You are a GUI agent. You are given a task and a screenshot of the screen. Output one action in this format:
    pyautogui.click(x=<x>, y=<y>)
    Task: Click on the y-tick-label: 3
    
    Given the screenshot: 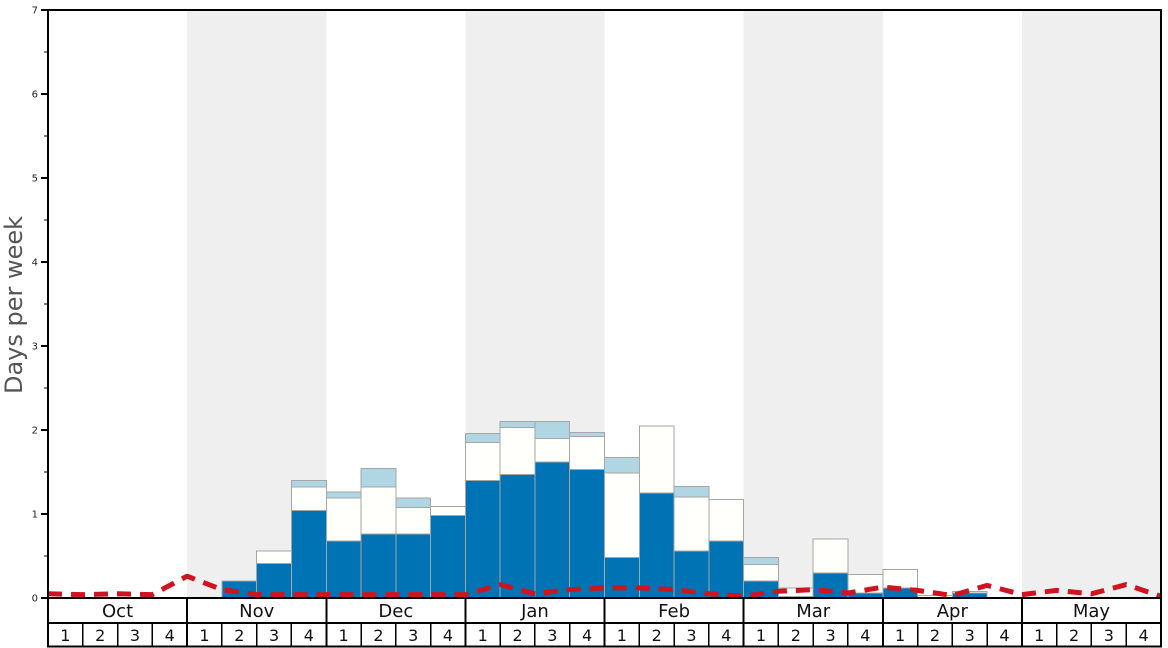 What is the action you would take?
    pyautogui.click(x=35, y=347)
    